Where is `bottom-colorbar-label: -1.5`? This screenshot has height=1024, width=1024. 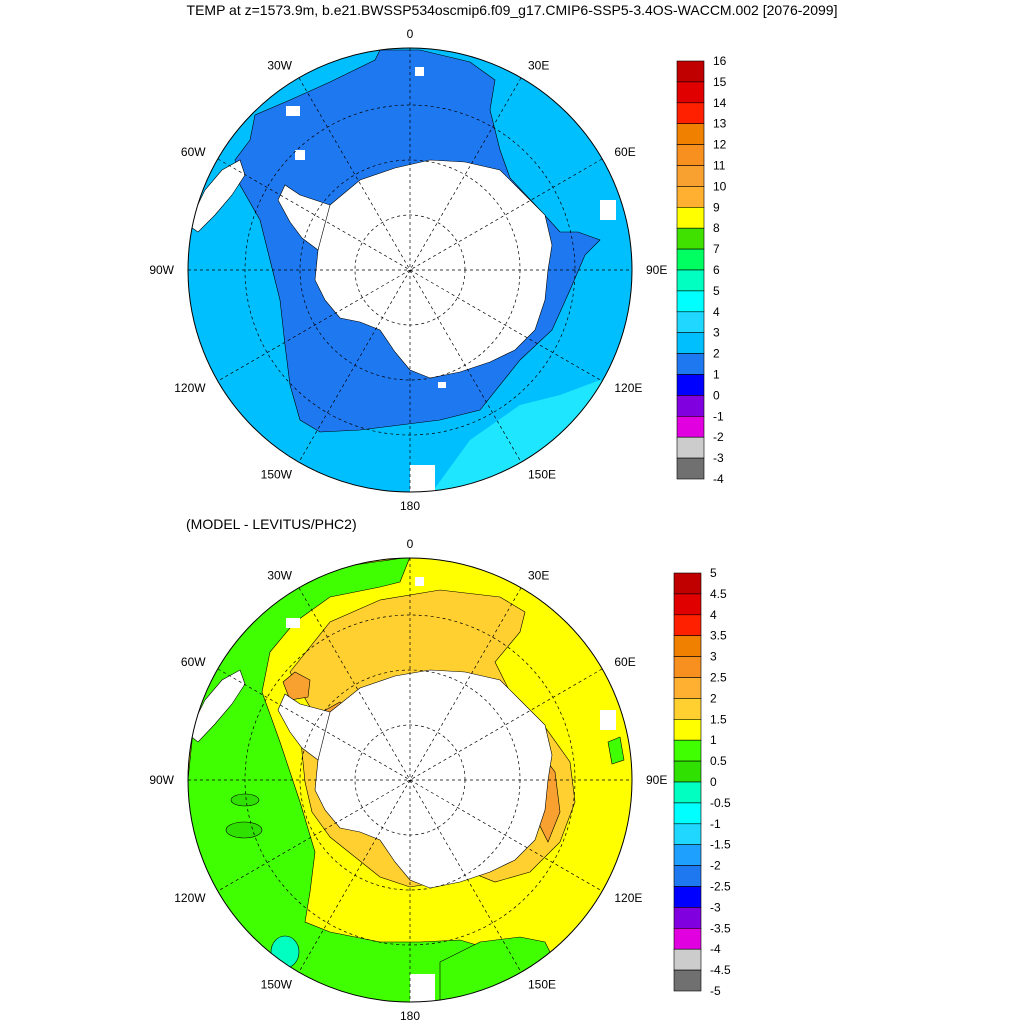
bottom-colorbar-label: -1.5 is located at coordinates (720, 845).